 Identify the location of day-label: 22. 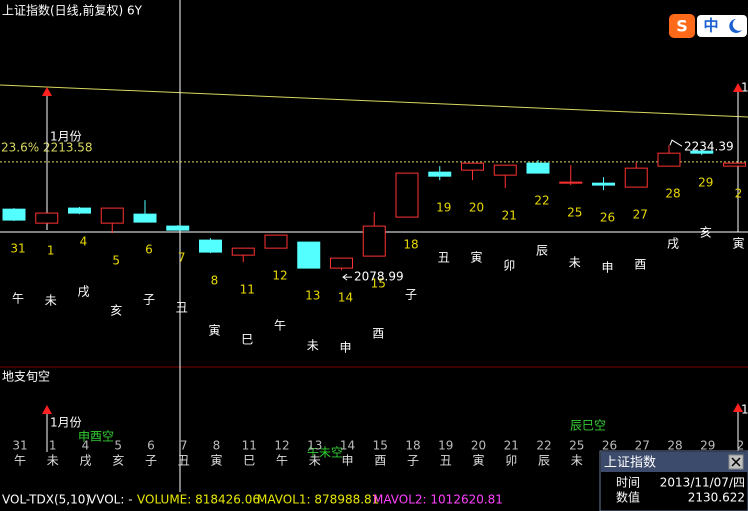
(541, 201).